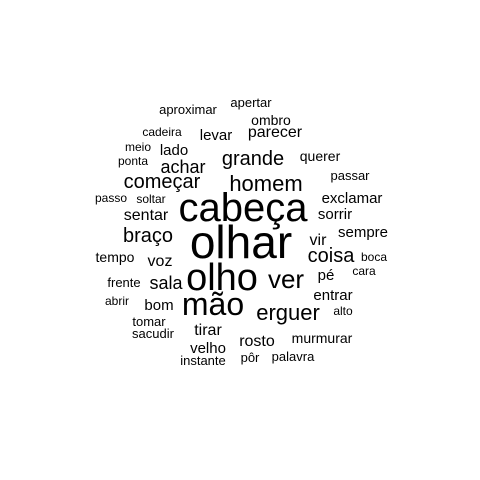  Describe the element at coordinates (293, 356) in the screenshot. I see `word-palavra: palavra` at that location.